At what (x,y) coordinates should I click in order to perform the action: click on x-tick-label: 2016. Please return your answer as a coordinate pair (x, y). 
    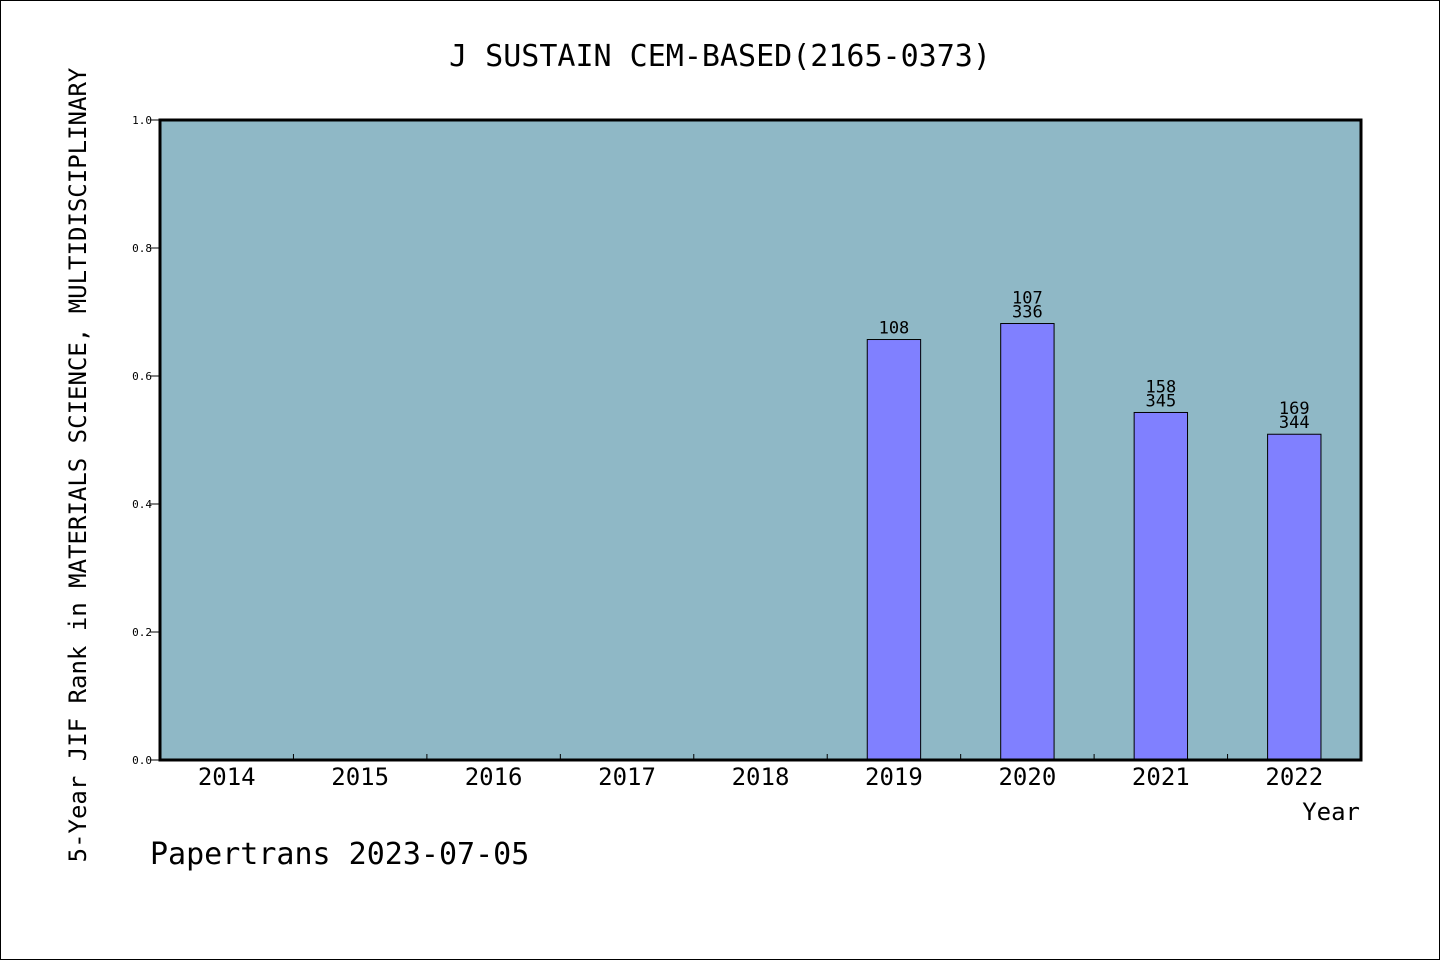
    Looking at the image, I should click on (494, 777).